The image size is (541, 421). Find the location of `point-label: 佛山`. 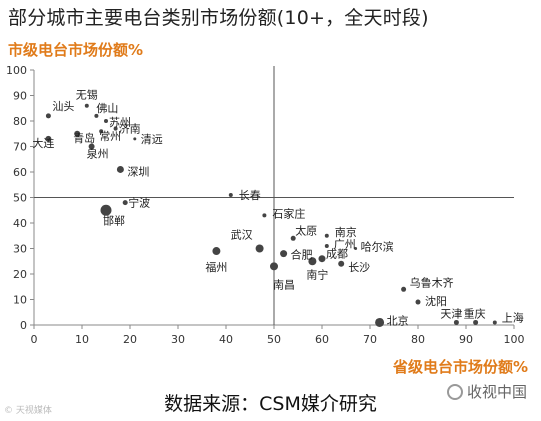

point-label: 佛山 is located at coordinates (107, 108).